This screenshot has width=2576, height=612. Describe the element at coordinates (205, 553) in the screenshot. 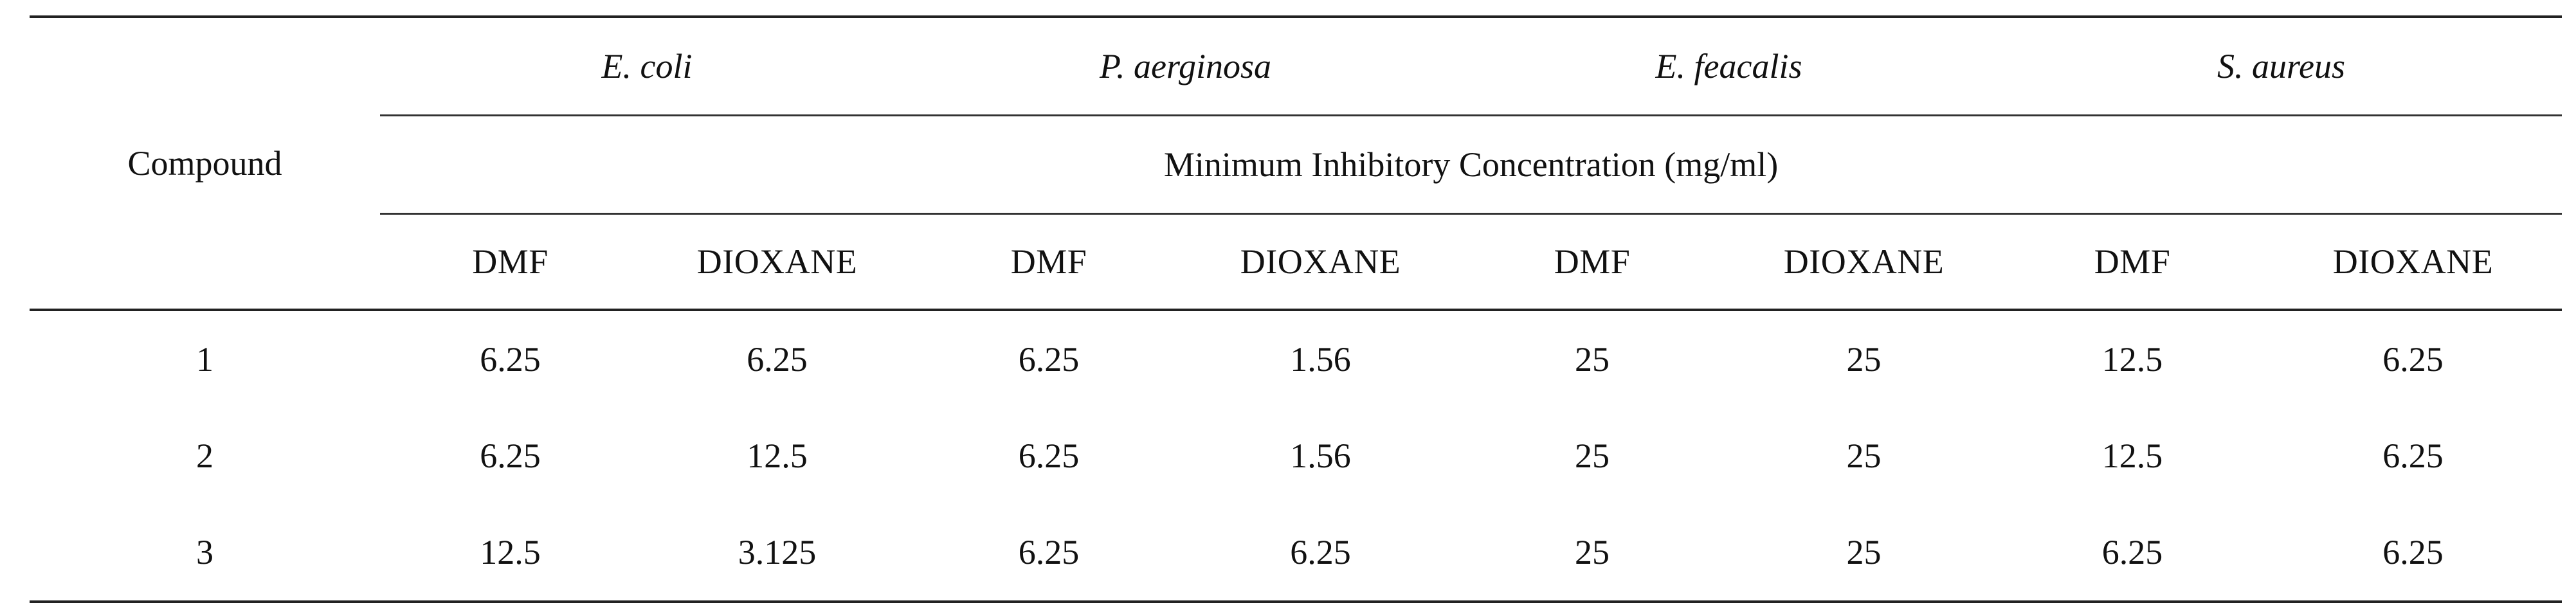

I see `compound-id: 3` at that location.